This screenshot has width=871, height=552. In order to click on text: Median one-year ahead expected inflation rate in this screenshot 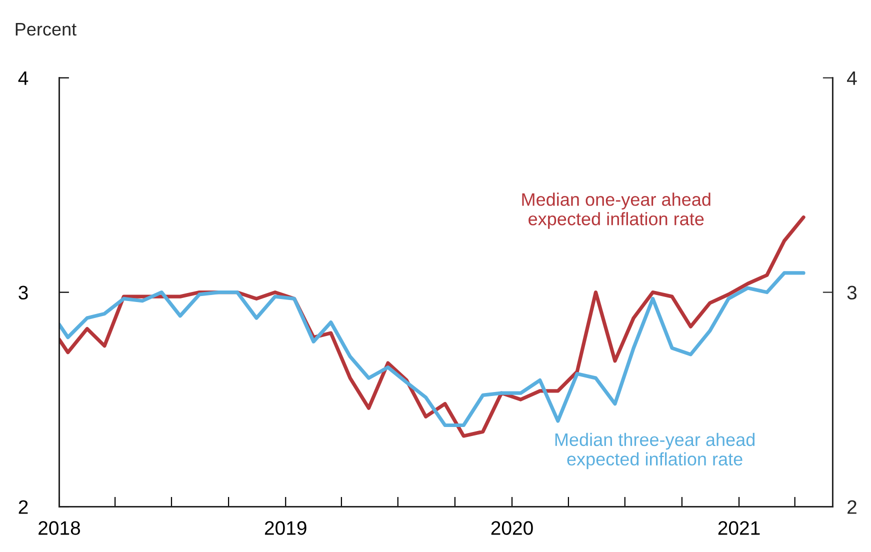, I will do `click(616, 210)`.